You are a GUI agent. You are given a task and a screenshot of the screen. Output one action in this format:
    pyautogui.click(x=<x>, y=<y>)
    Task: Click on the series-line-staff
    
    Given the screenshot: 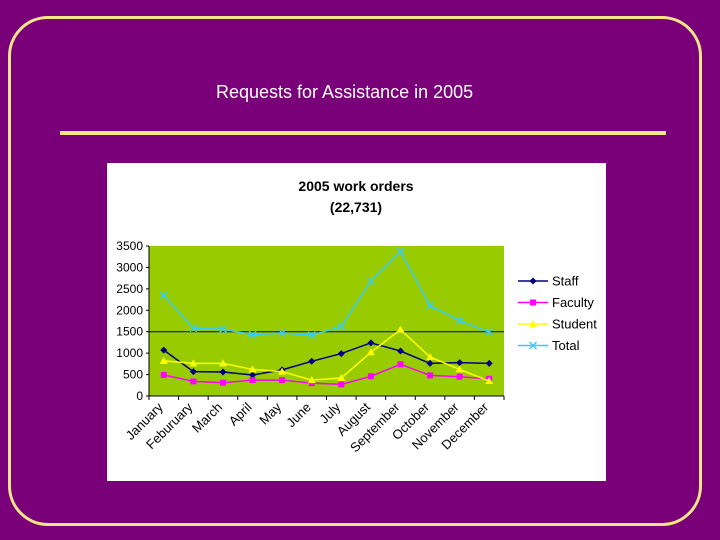 What is the action you would take?
    pyautogui.click(x=326, y=359)
    